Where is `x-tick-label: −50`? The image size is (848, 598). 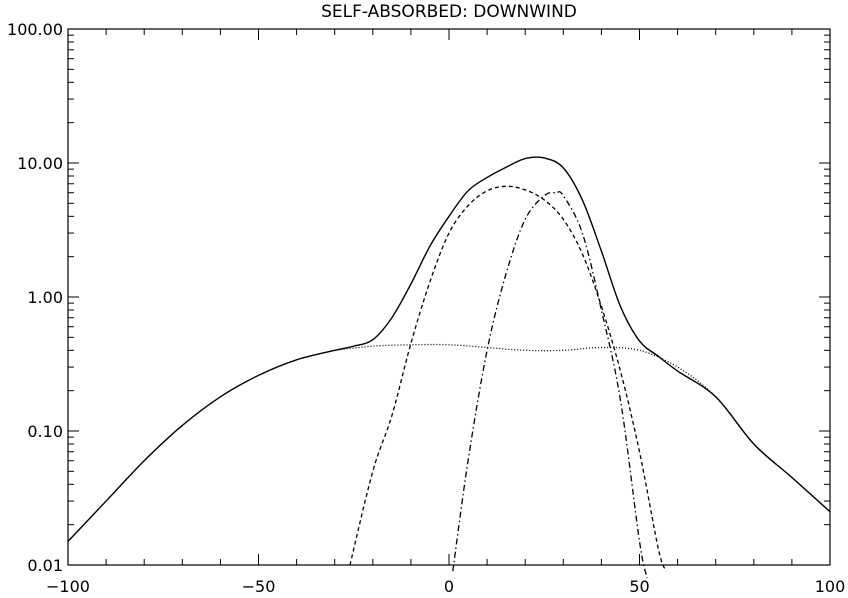 x-tick-label: −50 is located at coordinates (259, 586).